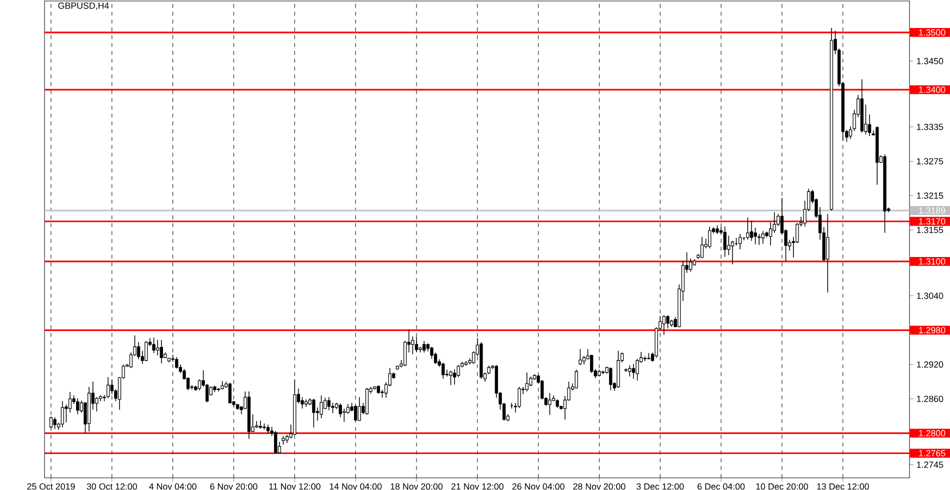 The height and width of the screenshot is (490, 950). I want to click on x-tick-label: 26 Nov 04:00, so click(538, 487).